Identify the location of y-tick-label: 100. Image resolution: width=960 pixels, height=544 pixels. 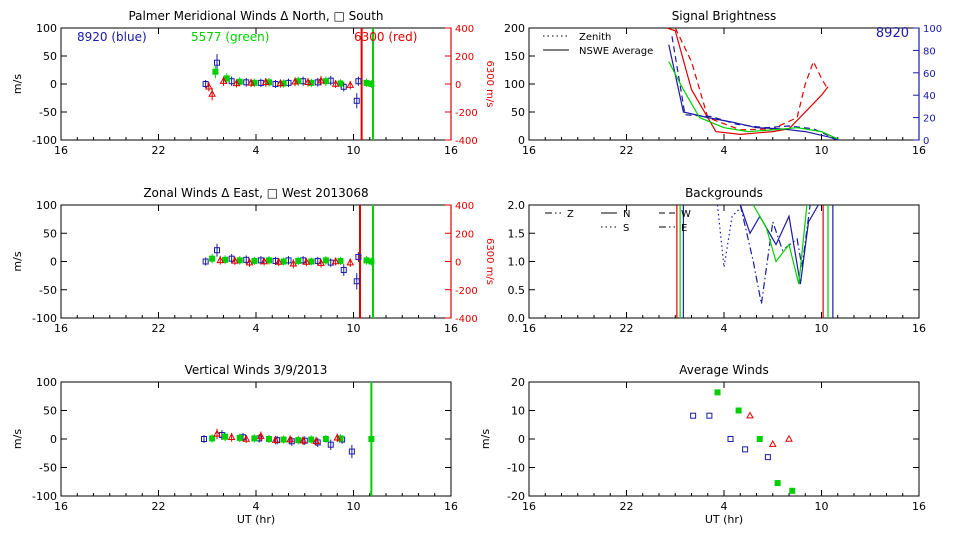
(46, 28).